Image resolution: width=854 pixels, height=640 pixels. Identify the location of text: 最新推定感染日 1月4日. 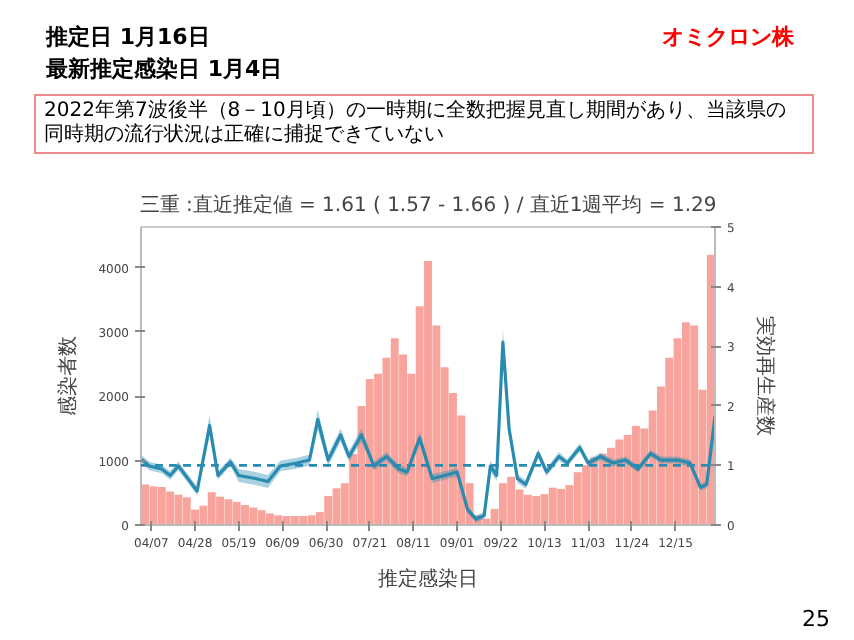
(164, 70).